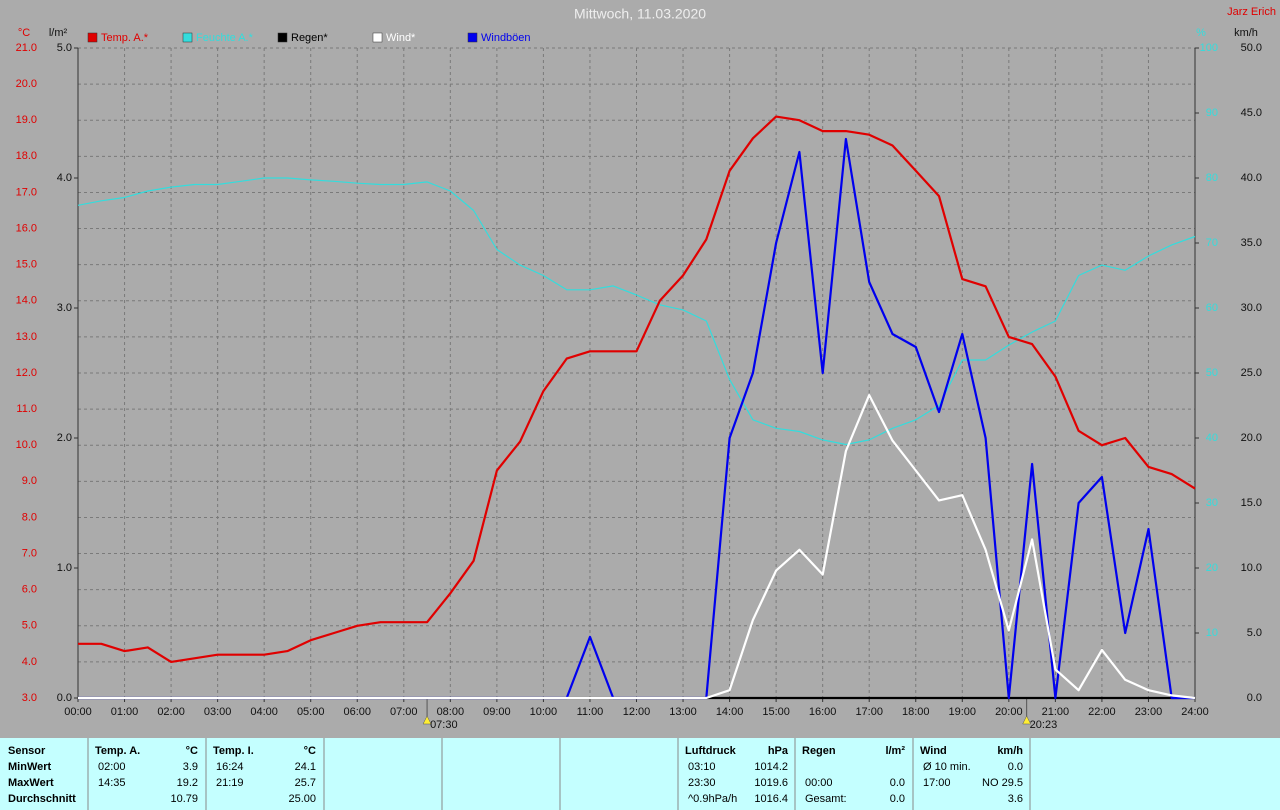 Image resolution: width=1280 pixels, height=810 pixels. What do you see at coordinates (1251, 568) in the screenshot?
I see `y4-tick-label: 10.0` at bounding box center [1251, 568].